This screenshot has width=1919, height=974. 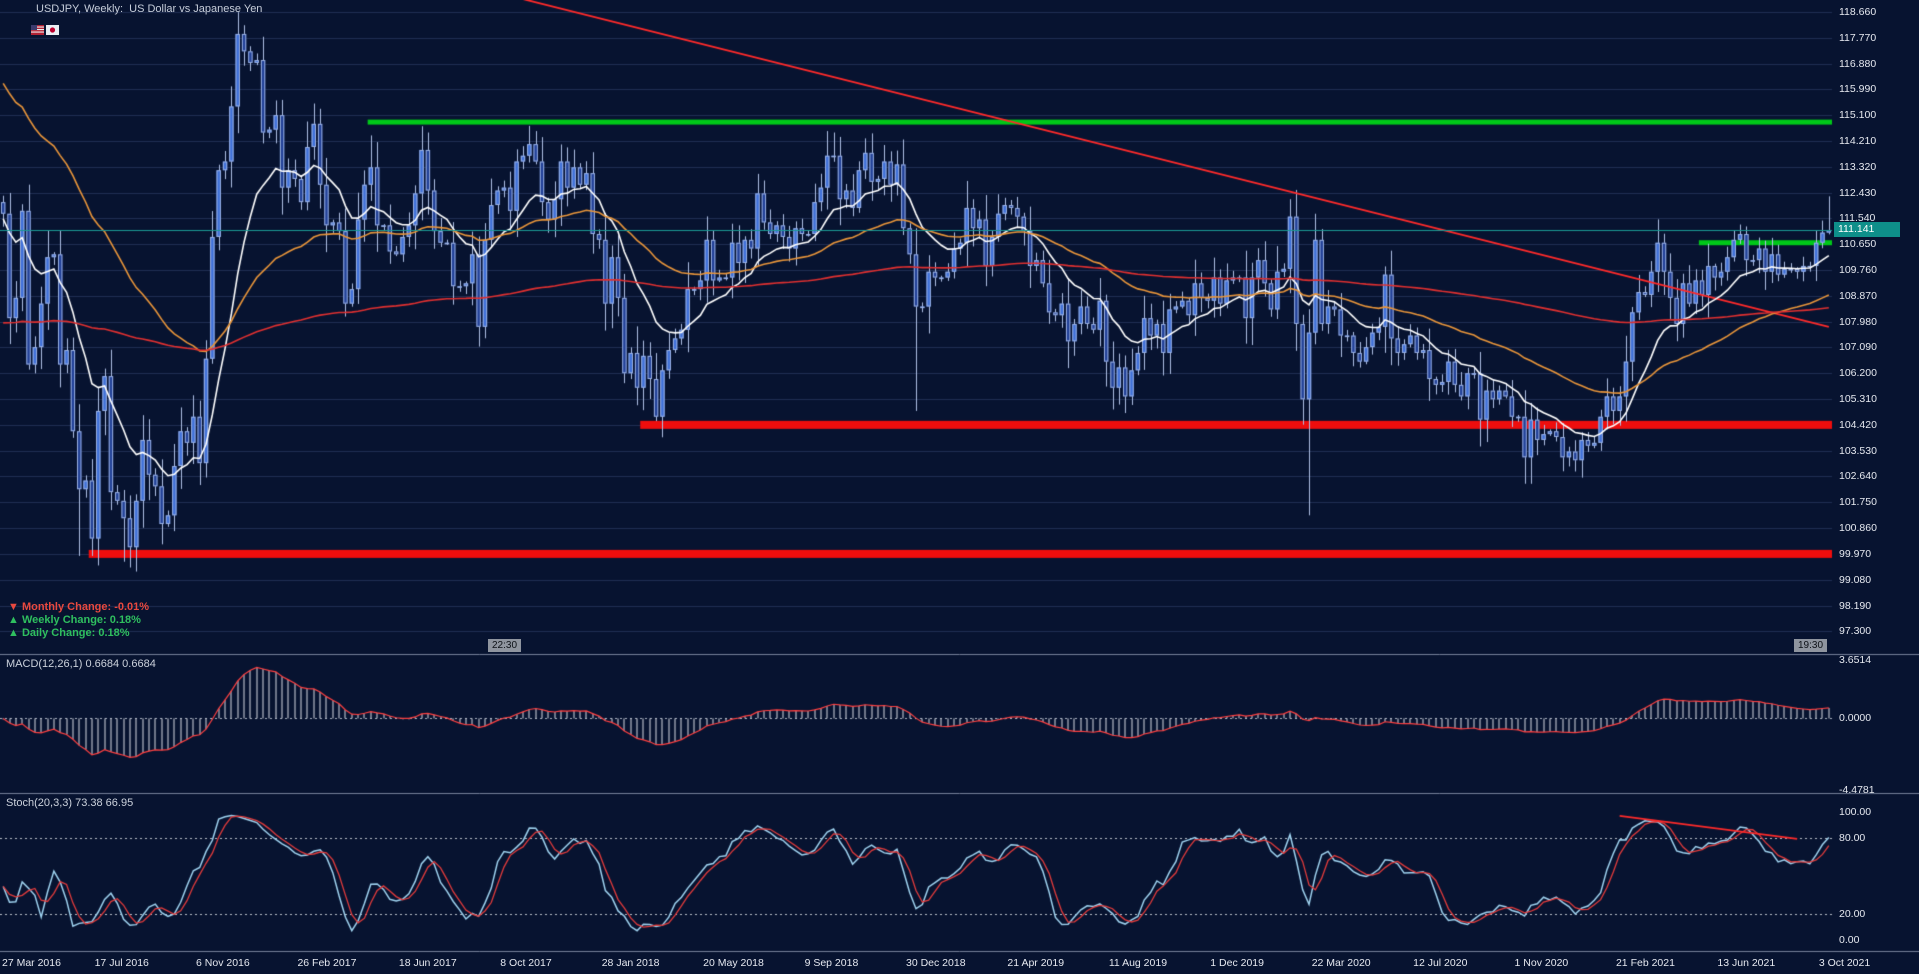 What do you see at coordinates (81, 664) in the screenshot?
I see `macd-indicator-label: MACD(12,26,1) 0.6684 0.6684` at bounding box center [81, 664].